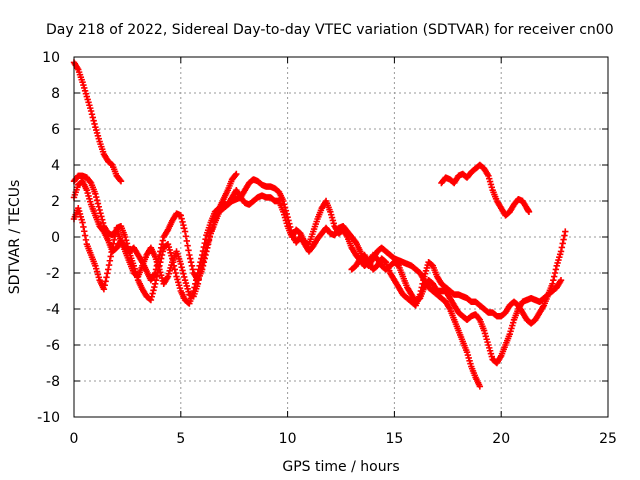 The width and height of the screenshot is (640, 480). I want to click on x-tick-label: 5, so click(180, 439).